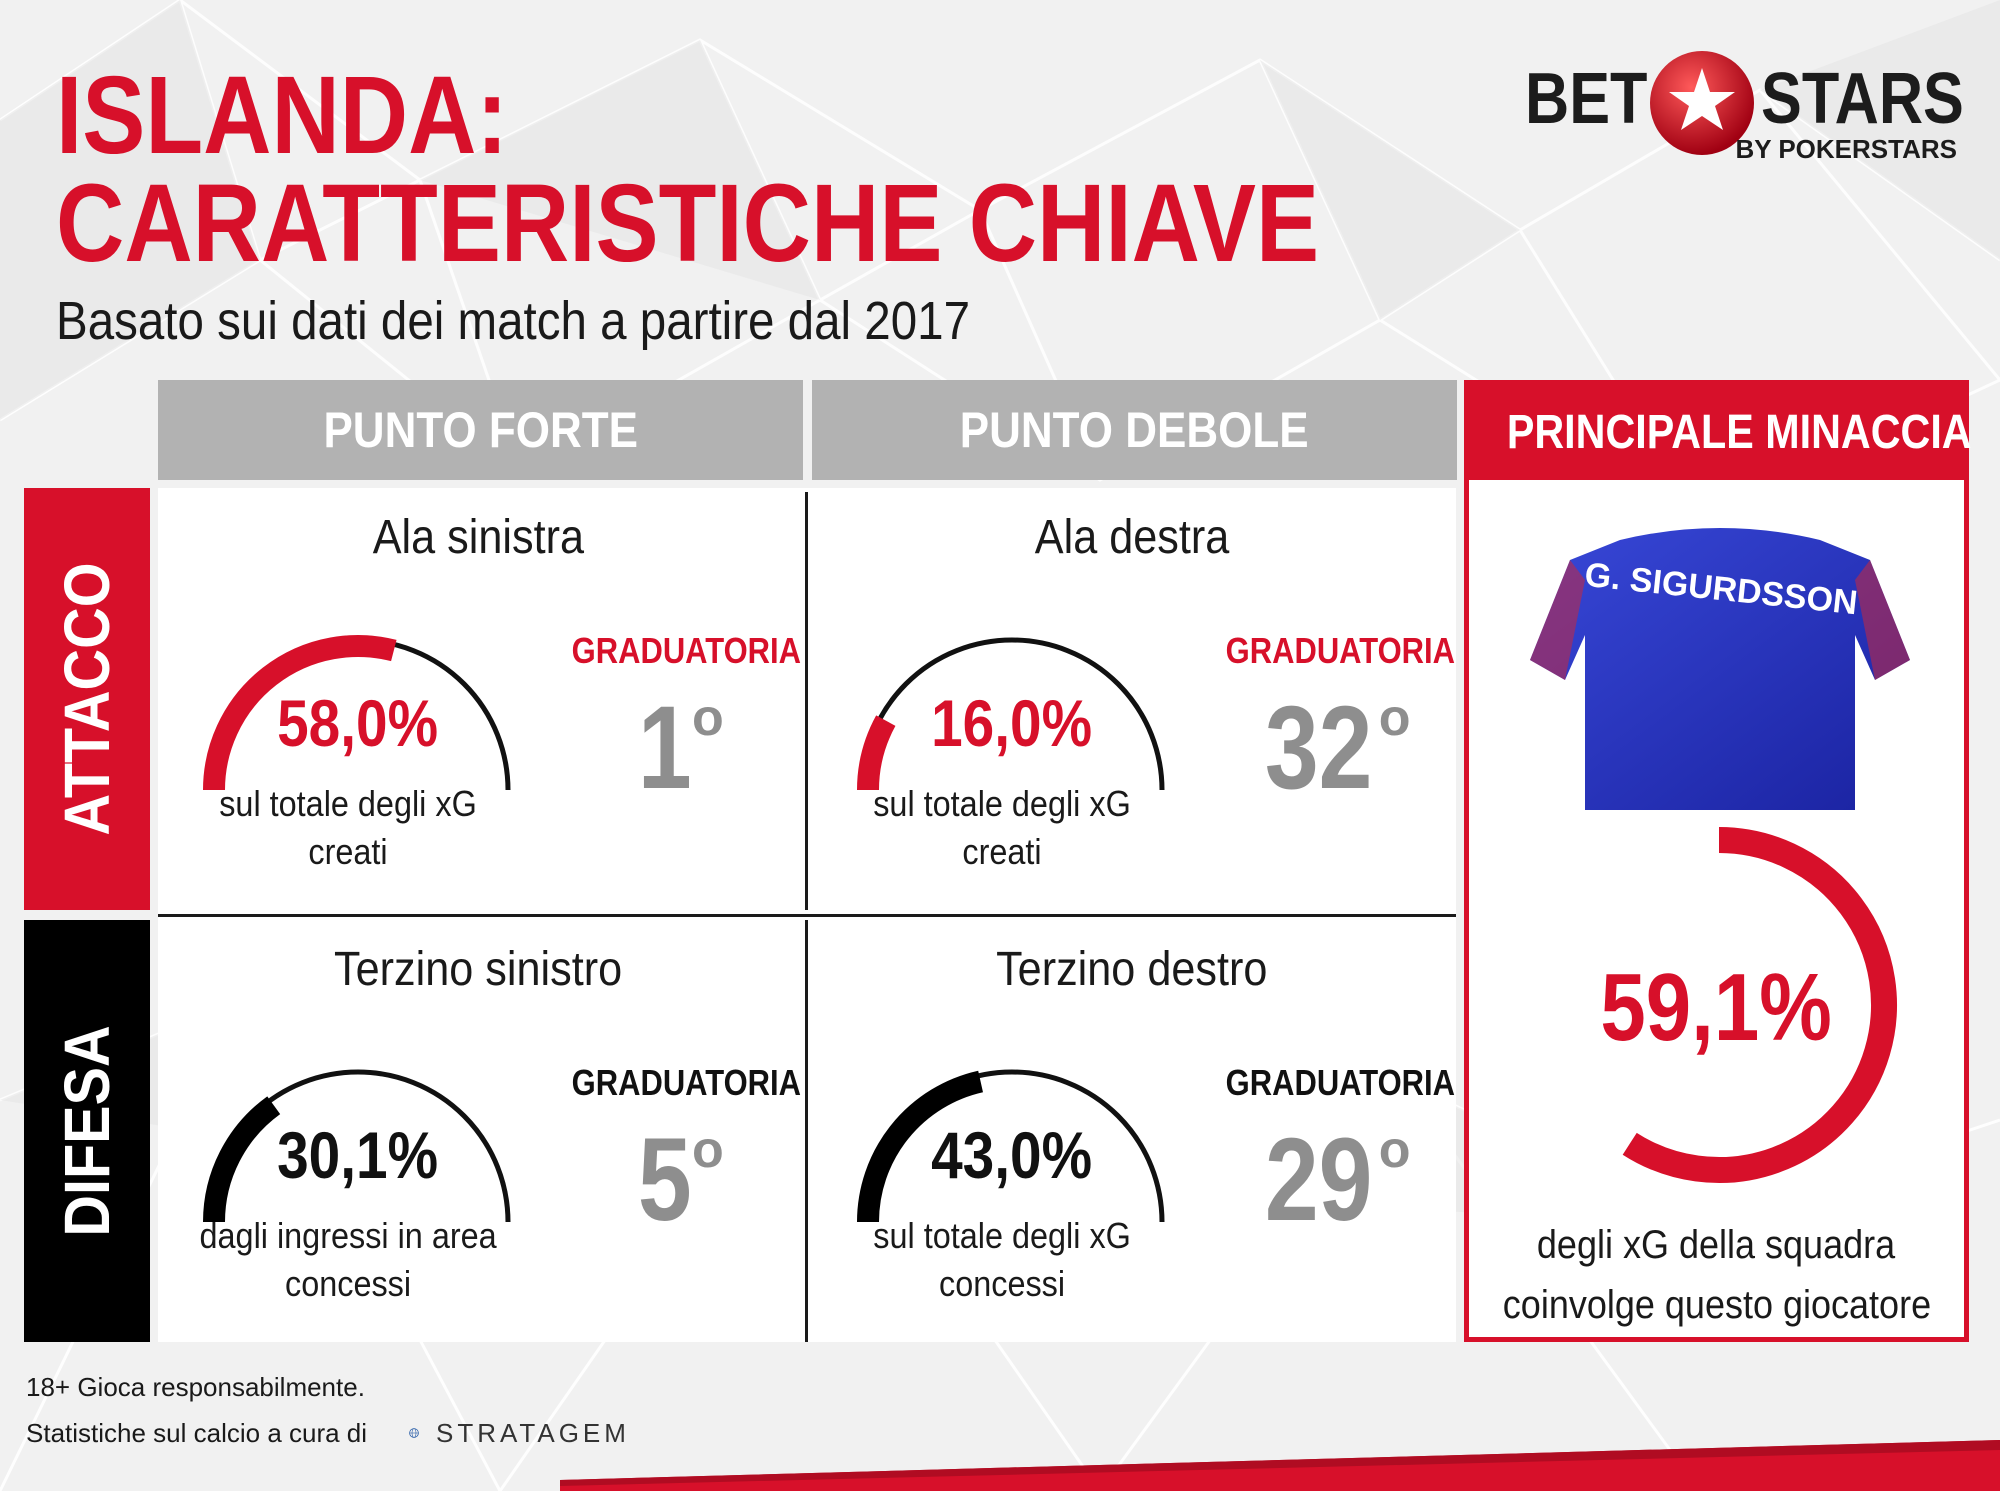 This screenshot has width=2000, height=1491. Describe the element at coordinates (1720, 669) in the screenshot. I see `jersey-icon: G. SIGURDSSON` at that location.